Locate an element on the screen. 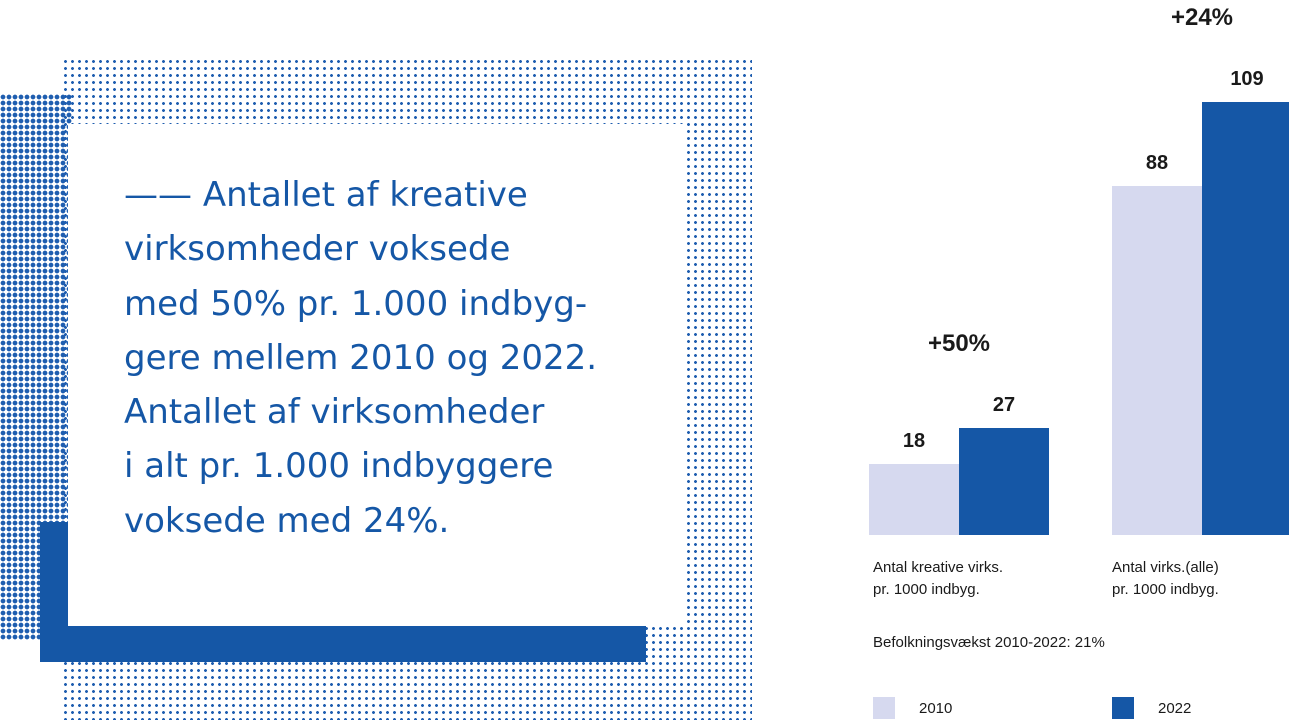 Image resolution: width=1289 pixels, height=720 pixels. value-label-2022-1: 109 is located at coordinates (1247, 79).